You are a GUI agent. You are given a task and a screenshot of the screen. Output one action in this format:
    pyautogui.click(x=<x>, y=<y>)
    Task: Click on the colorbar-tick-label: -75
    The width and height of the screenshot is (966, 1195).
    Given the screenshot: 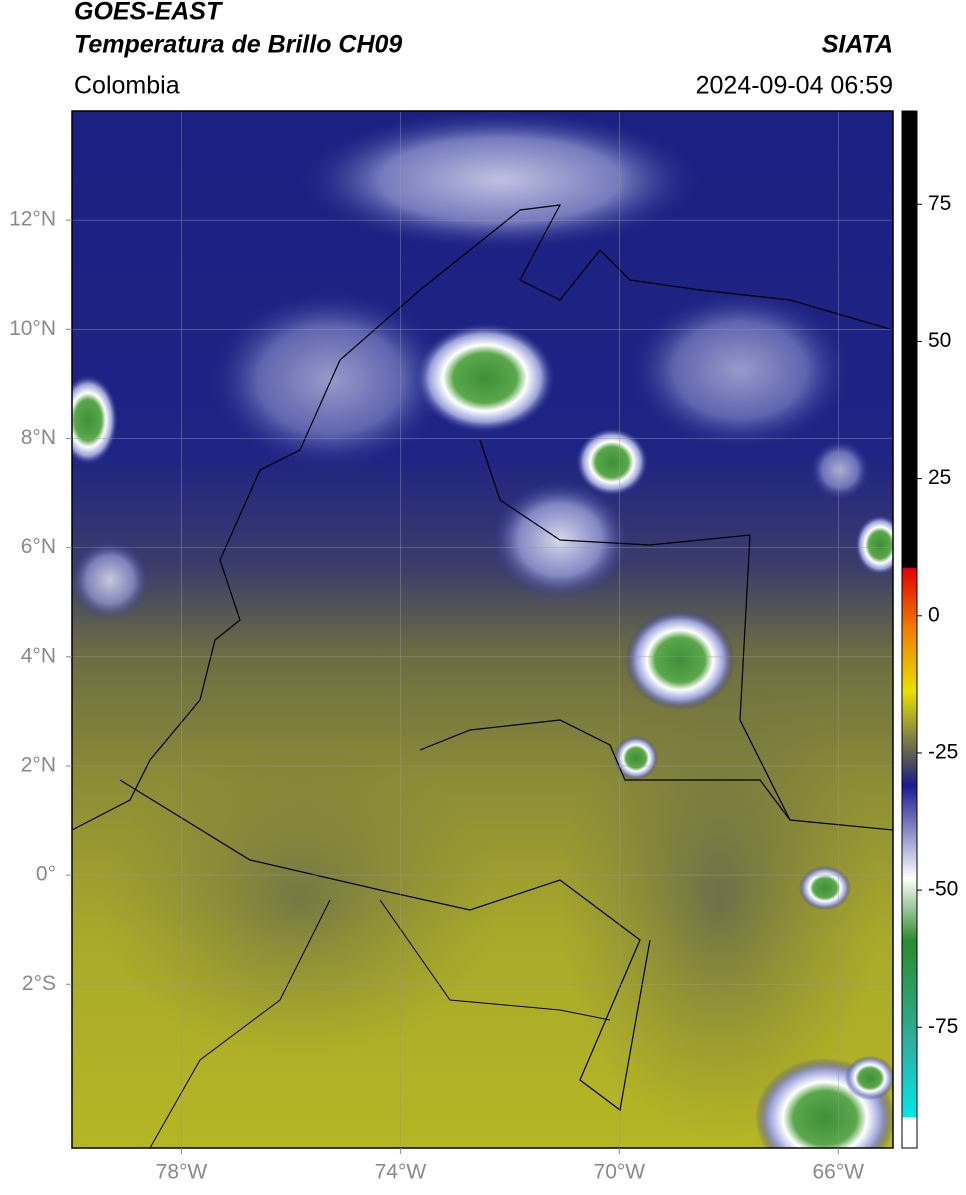 What is the action you would take?
    pyautogui.click(x=943, y=1026)
    